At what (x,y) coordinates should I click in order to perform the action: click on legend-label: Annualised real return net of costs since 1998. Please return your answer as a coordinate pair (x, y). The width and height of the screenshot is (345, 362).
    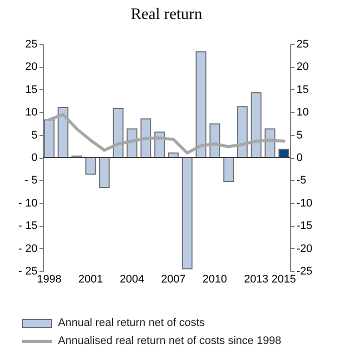
    Looking at the image, I should click on (170, 341).